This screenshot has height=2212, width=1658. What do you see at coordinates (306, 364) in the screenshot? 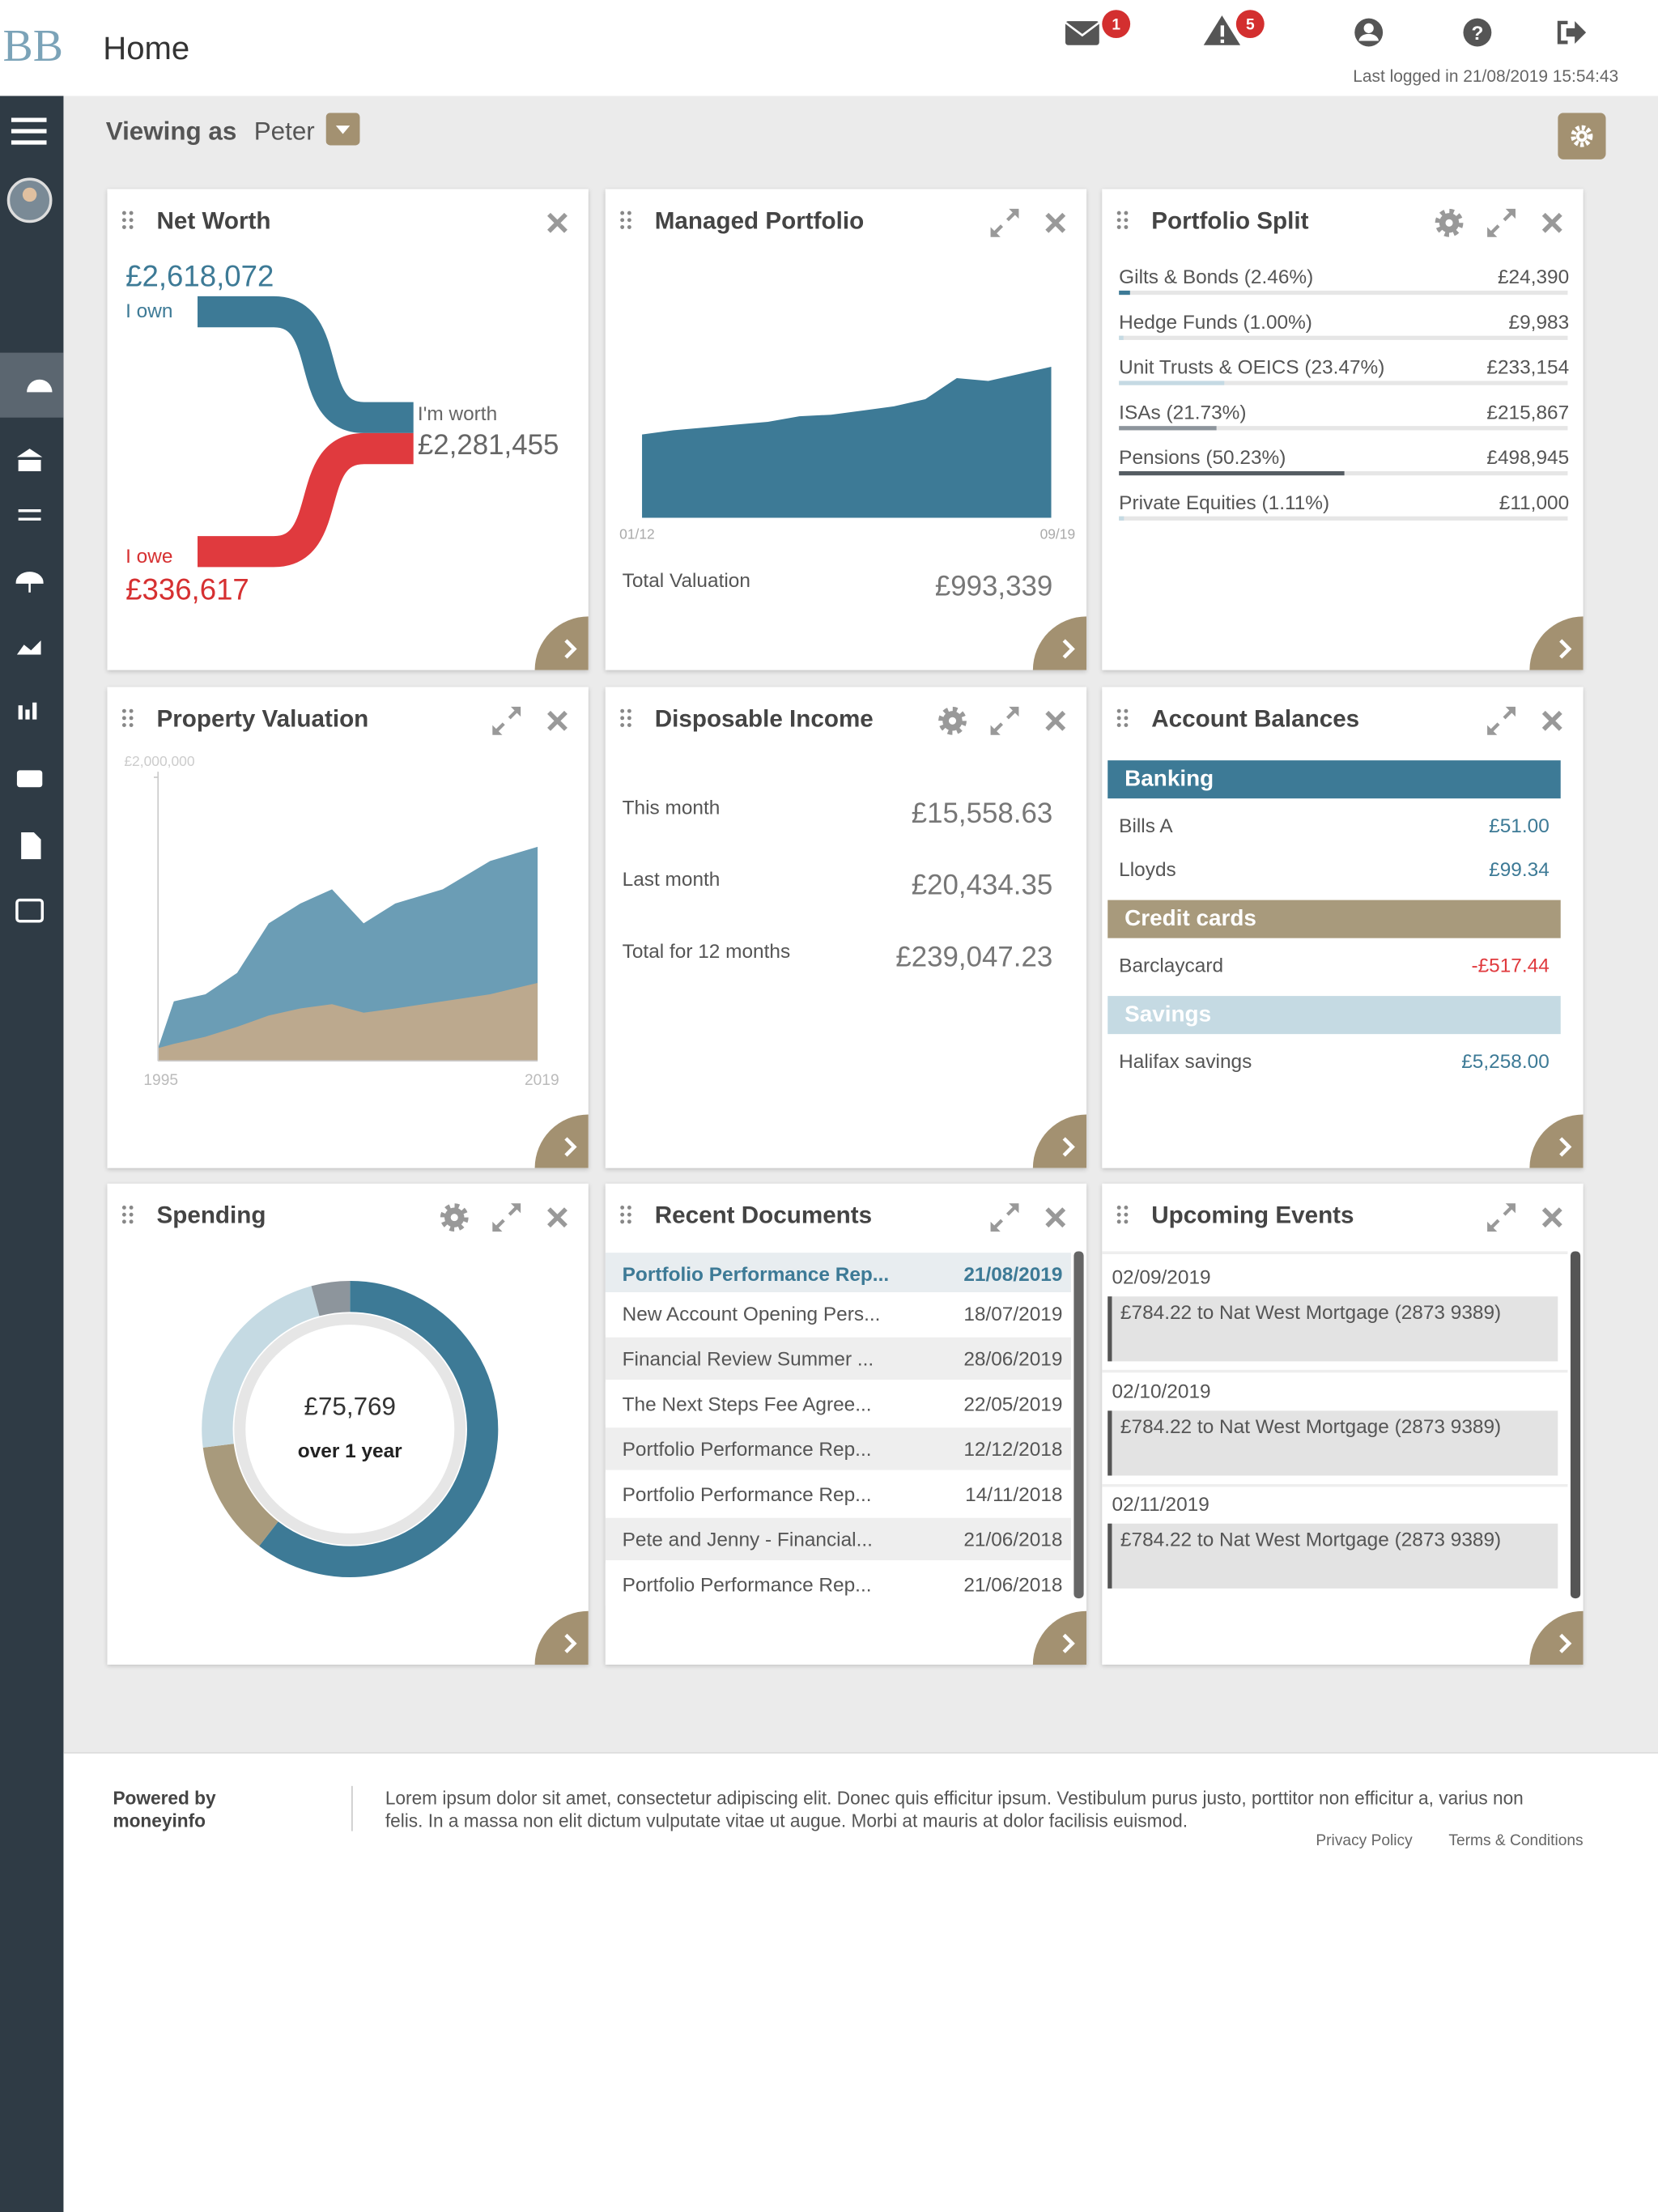
I see `owned-flow` at bounding box center [306, 364].